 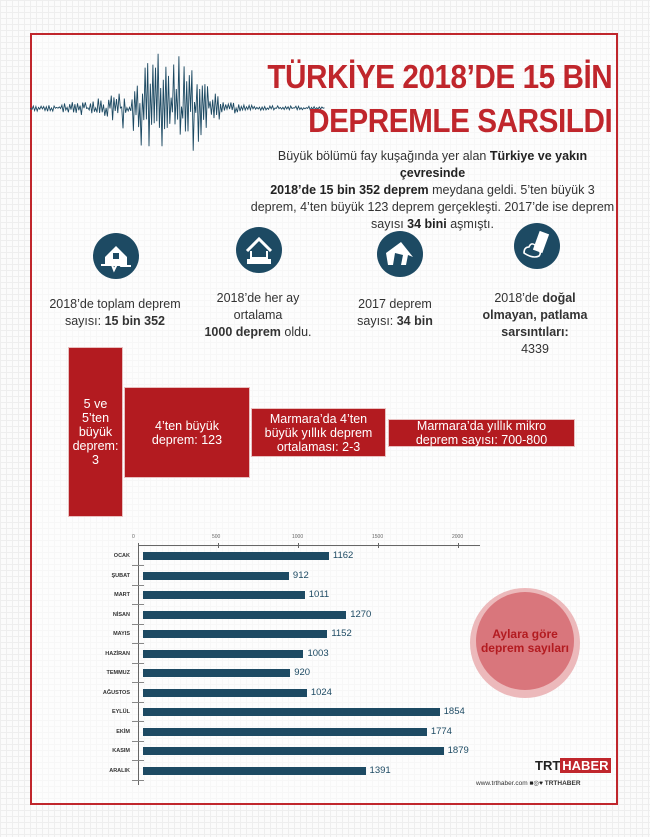 I want to click on title-line-1: TÜRKİYE 2018’DE 15 BİN, so click(x=439, y=76).